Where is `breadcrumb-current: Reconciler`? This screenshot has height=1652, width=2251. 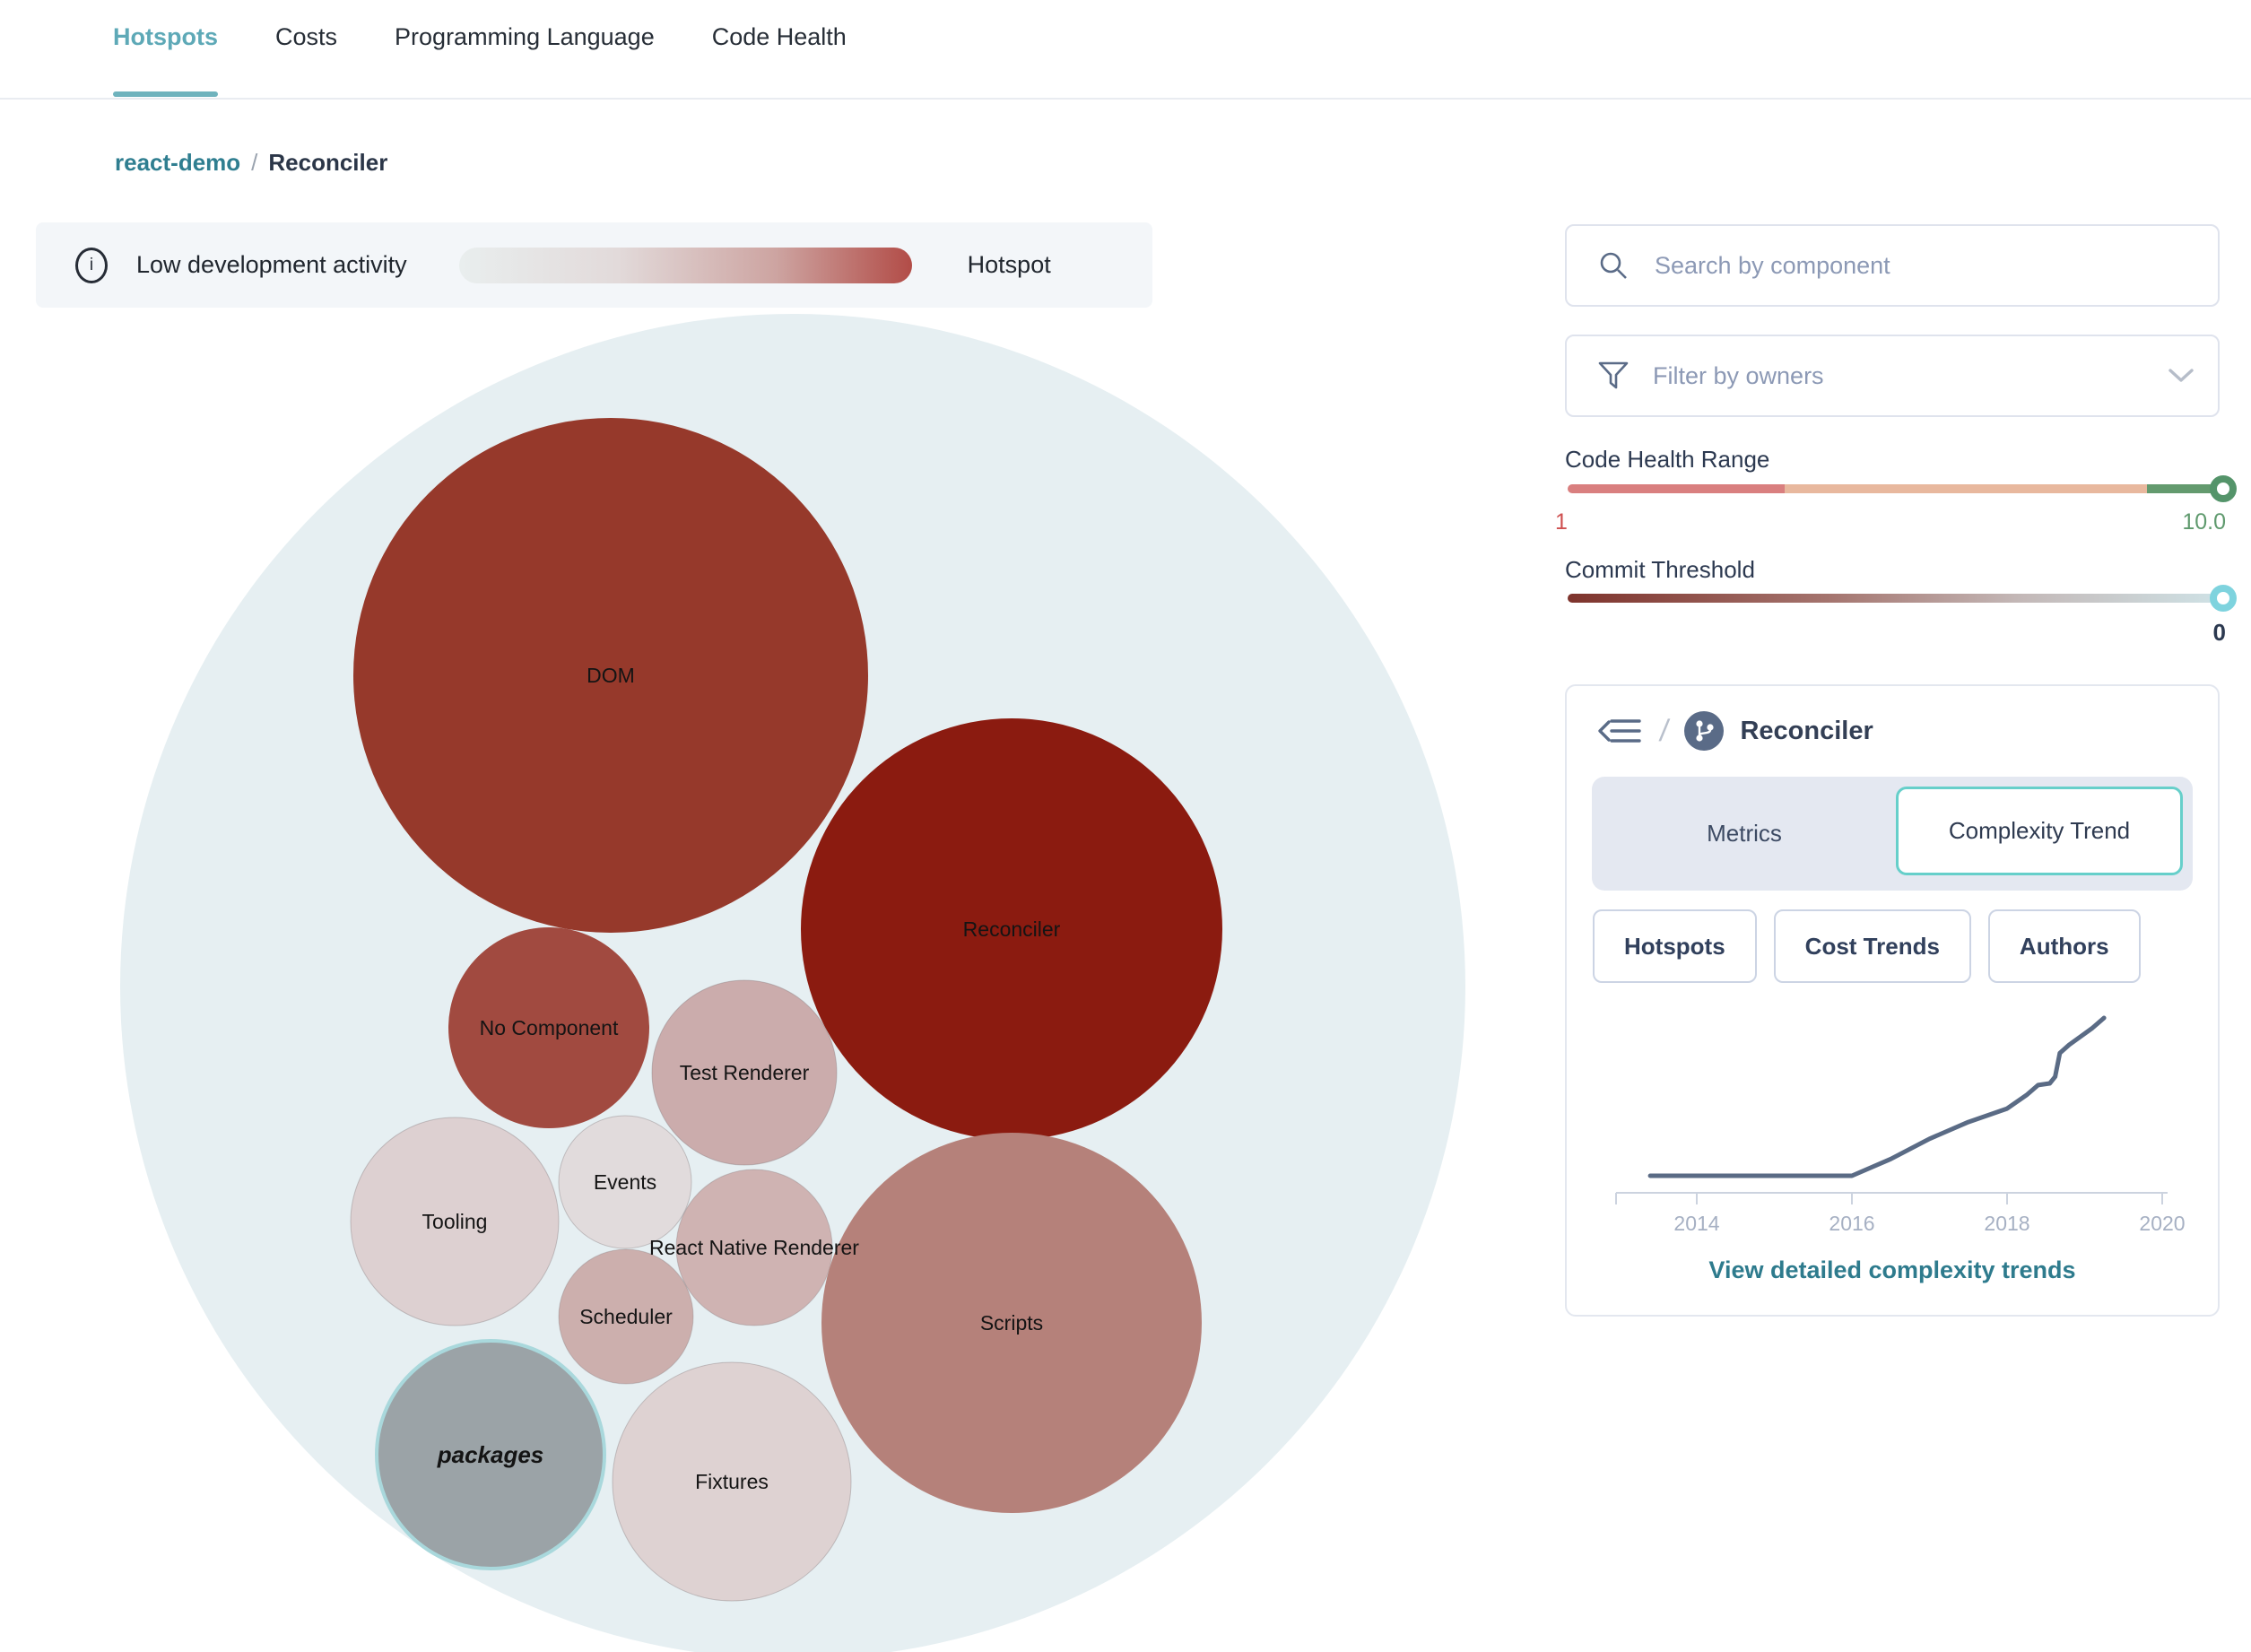 breadcrumb-current: Reconciler is located at coordinates (328, 162).